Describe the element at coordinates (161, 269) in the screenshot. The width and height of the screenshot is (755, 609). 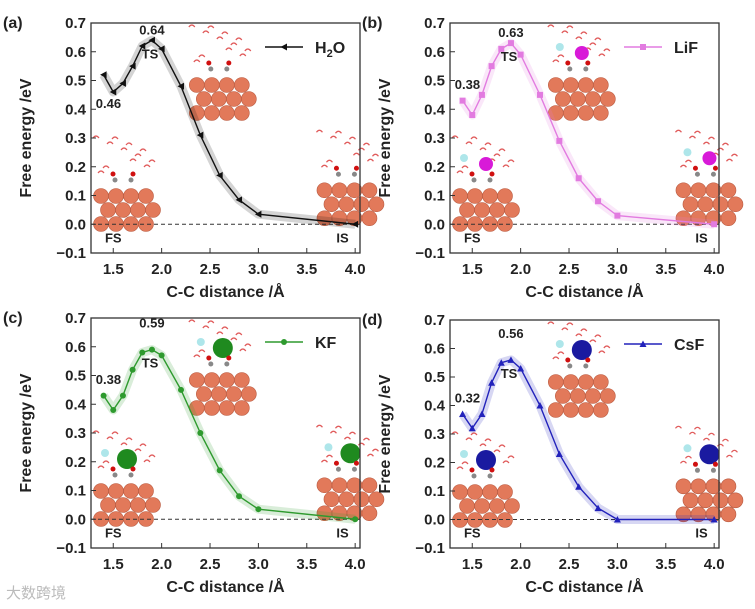
I see `x-tick-label: 2.0` at that location.